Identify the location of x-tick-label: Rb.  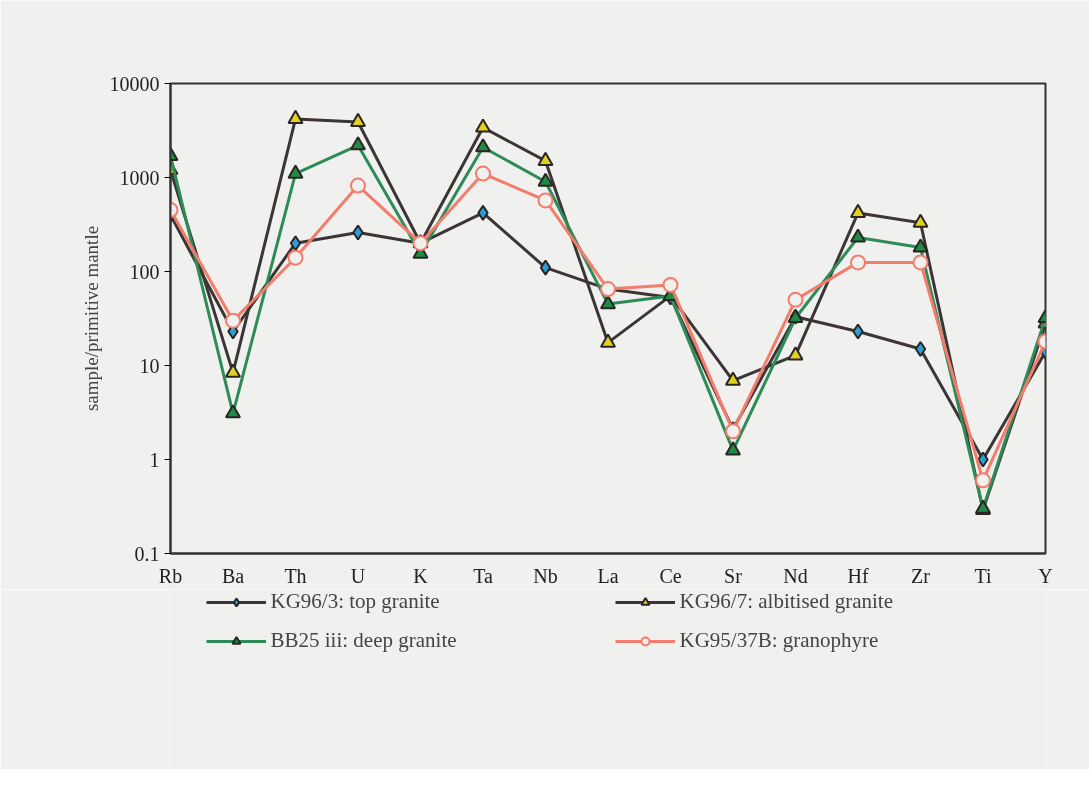
(170, 575).